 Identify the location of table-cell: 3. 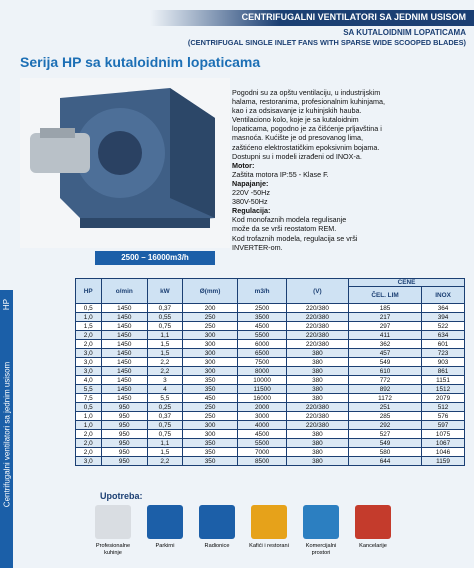
(165, 380).